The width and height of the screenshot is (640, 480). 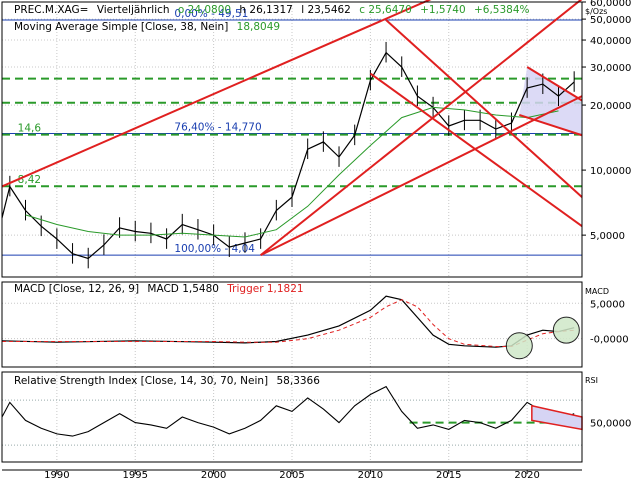 What do you see at coordinates (596, 11) in the screenshot?
I see `price-unit-label: $/Ozs` at bounding box center [596, 11].